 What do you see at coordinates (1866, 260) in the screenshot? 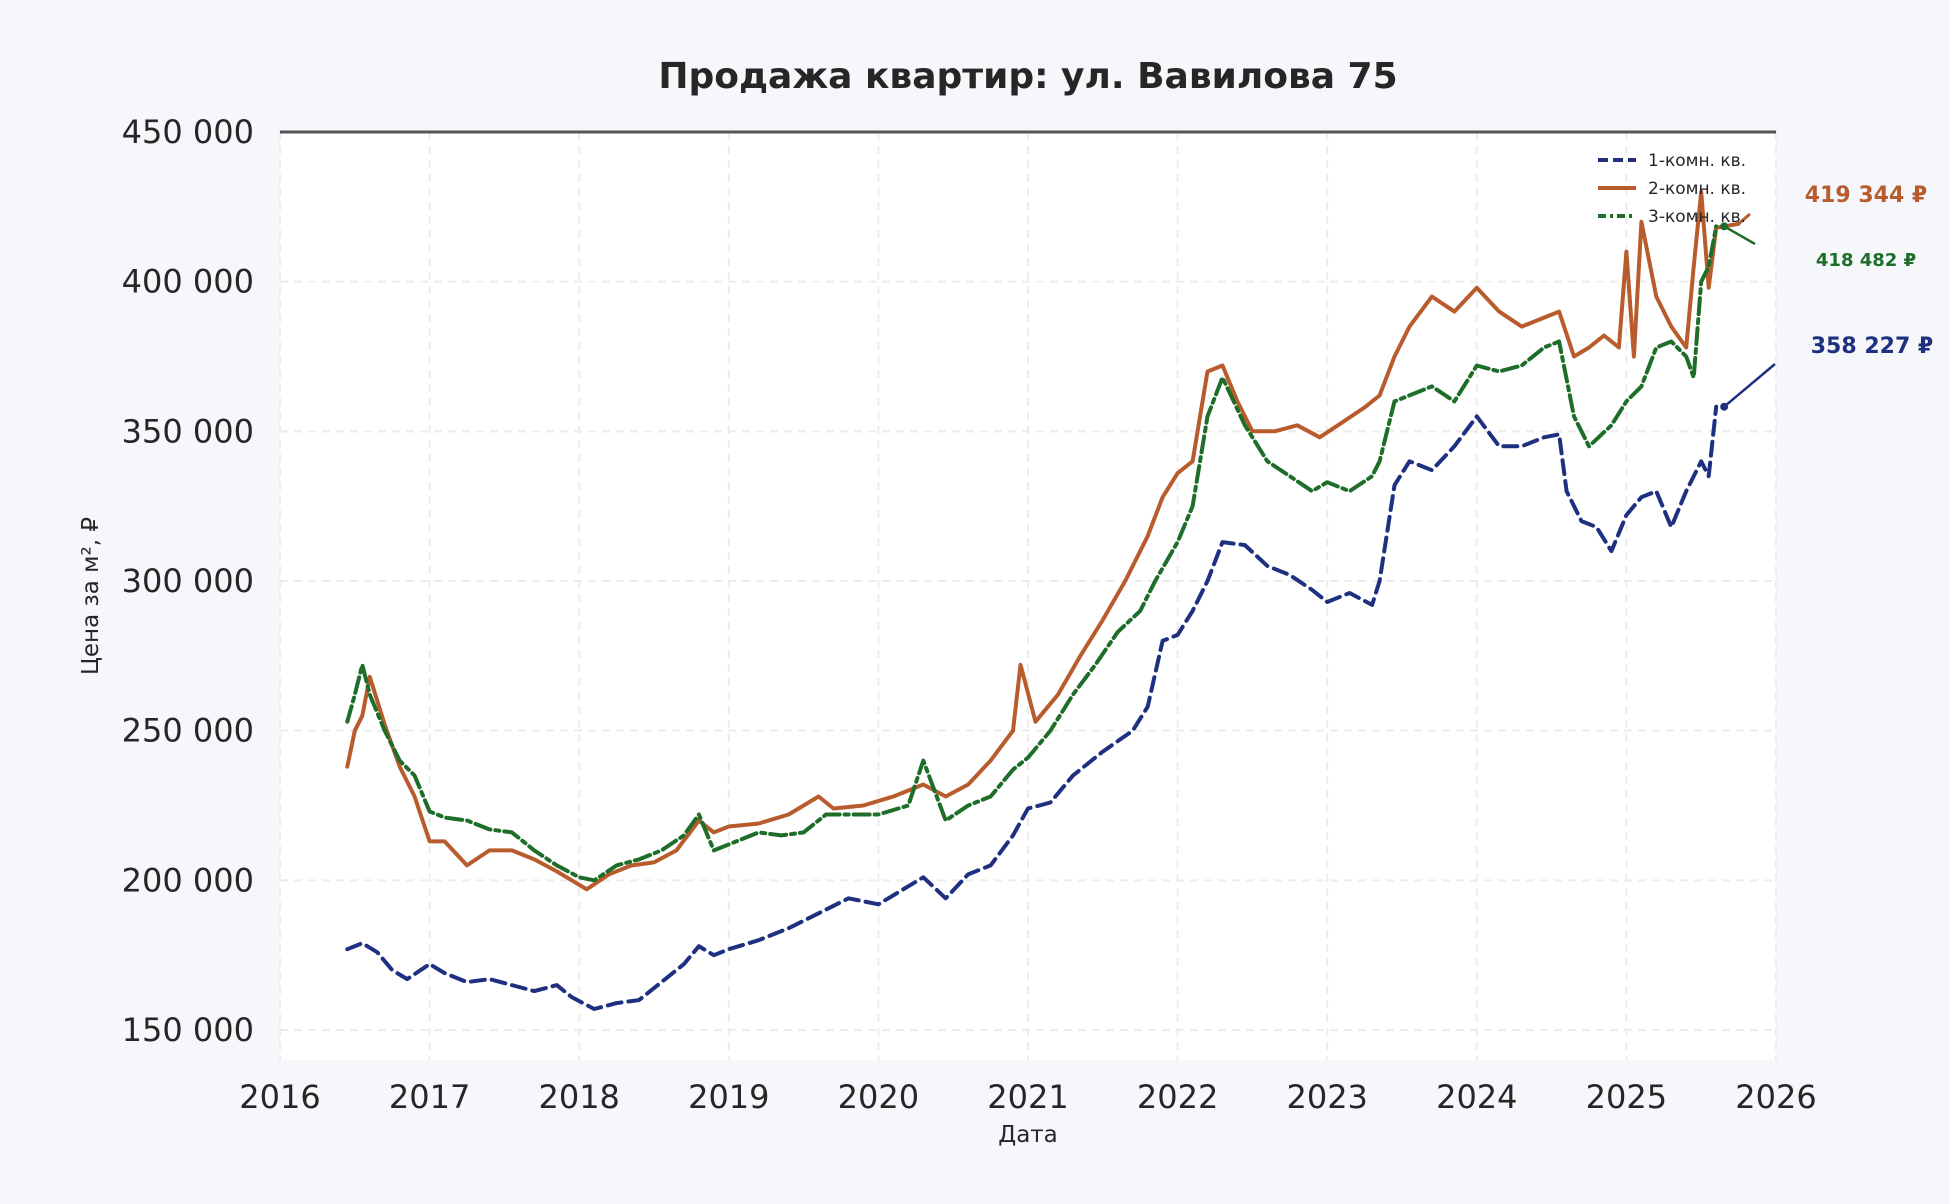
I see `series-end-label-3: 418 482 ₽` at bounding box center [1866, 260].